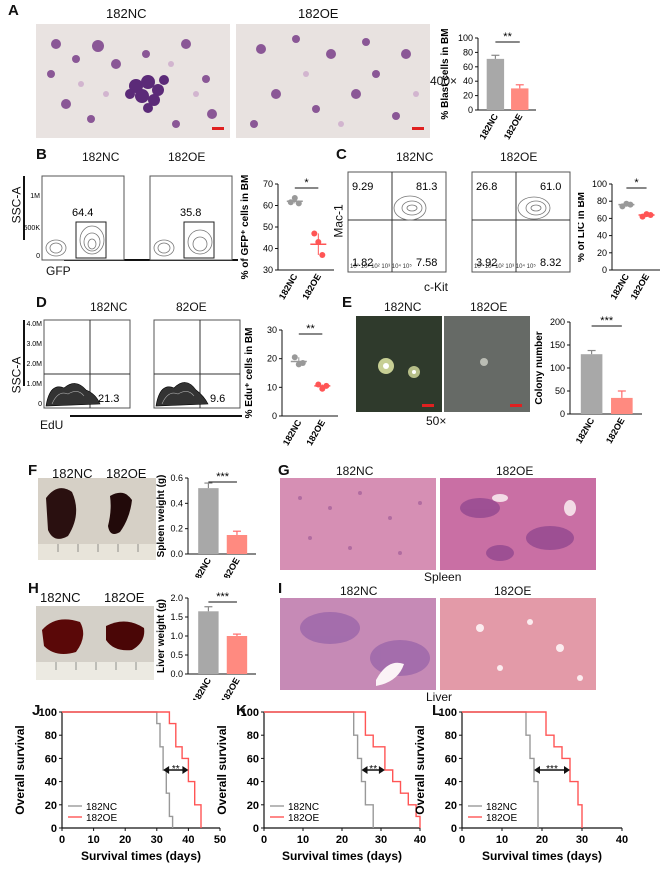 The width and height of the screenshot is (662, 871). What do you see at coordinates (488, 127) in the screenshot?
I see `panel-a-category-182NC: 182NC` at bounding box center [488, 127].